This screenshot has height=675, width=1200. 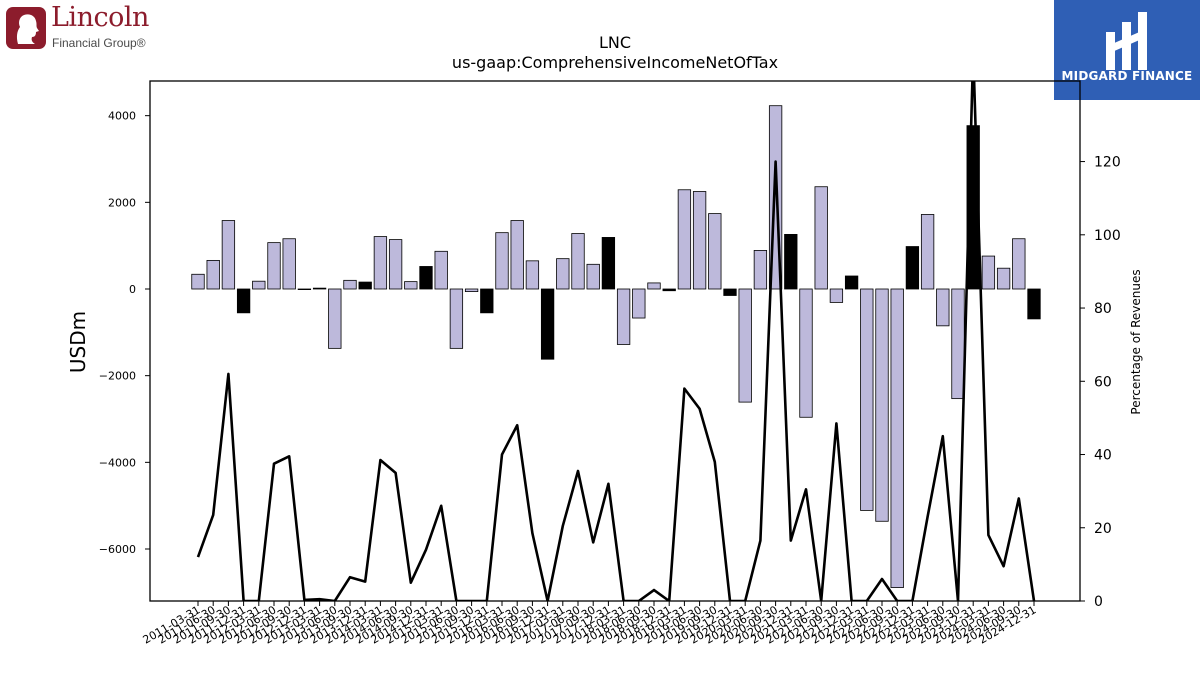 I want to click on midgard-finance-logo: MIDGARD FINANCE, so click(x=1127, y=50).